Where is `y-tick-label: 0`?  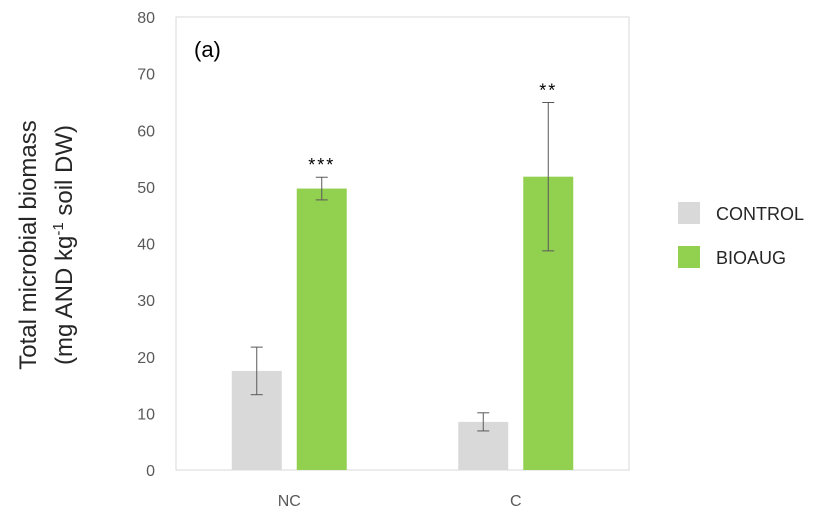
y-tick-label: 0 is located at coordinates (150, 471).